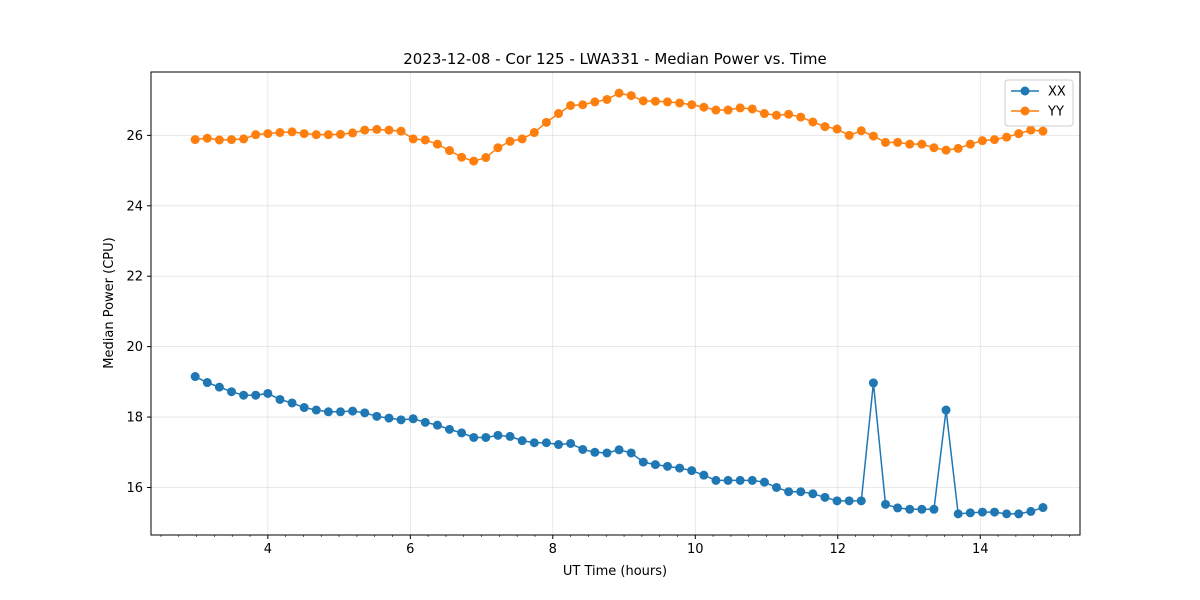  I want to click on x-tick-label: 6, so click(410, 549).